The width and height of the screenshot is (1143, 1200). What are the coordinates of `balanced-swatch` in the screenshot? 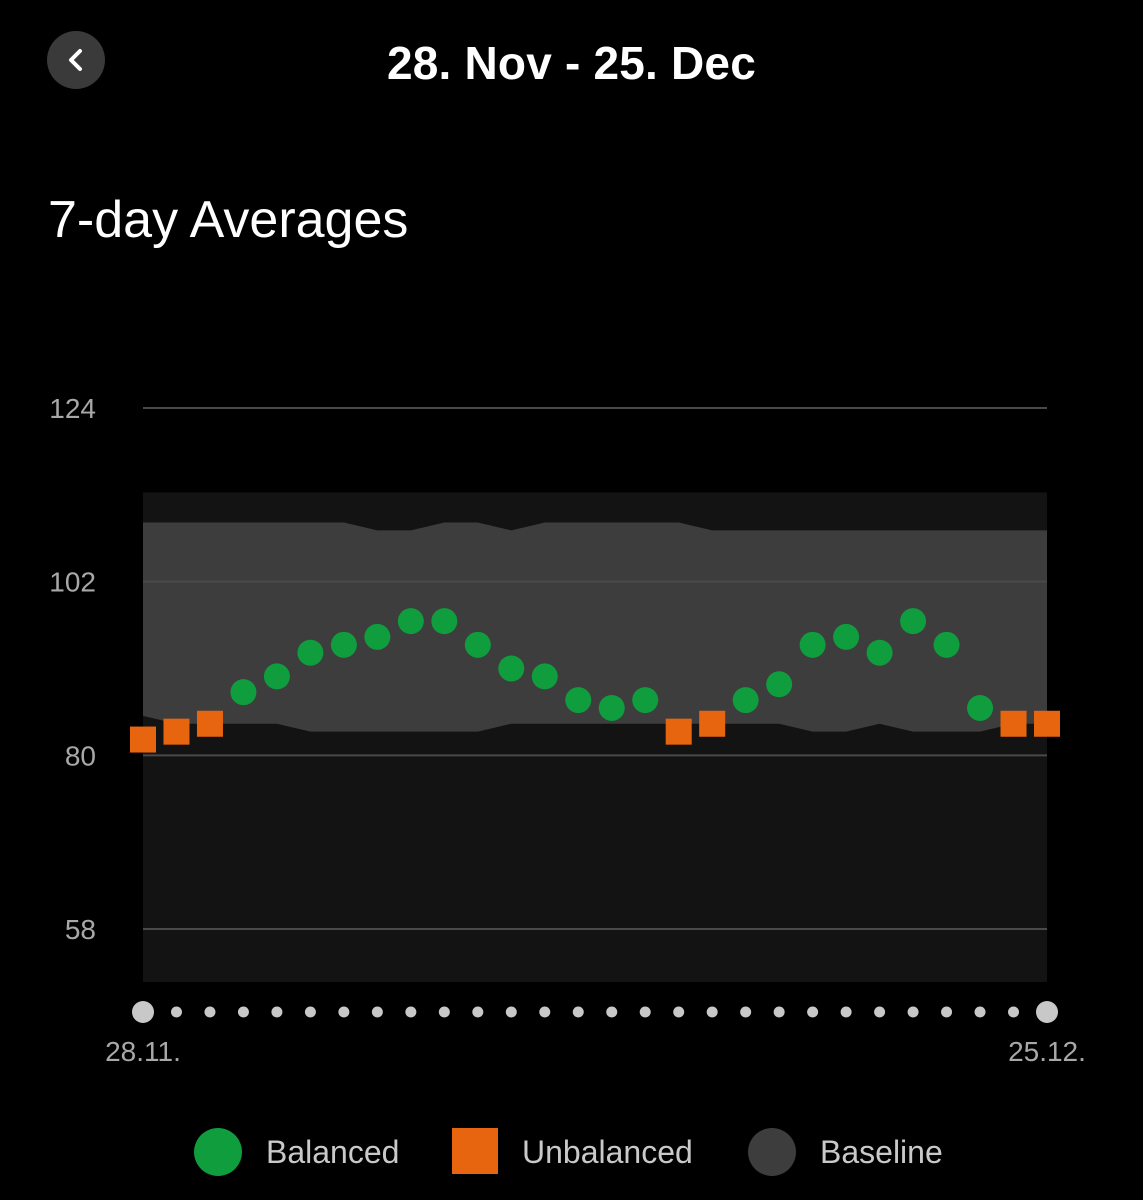 It's located at (218, 1152).